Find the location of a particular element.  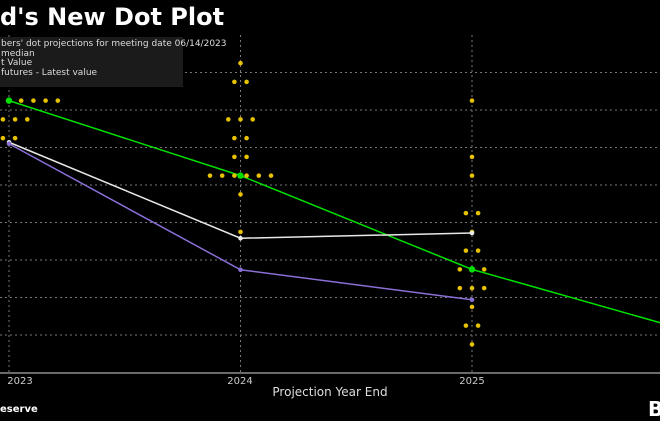

x-tick-2023: 2023 is located at coordinates (20, 381).